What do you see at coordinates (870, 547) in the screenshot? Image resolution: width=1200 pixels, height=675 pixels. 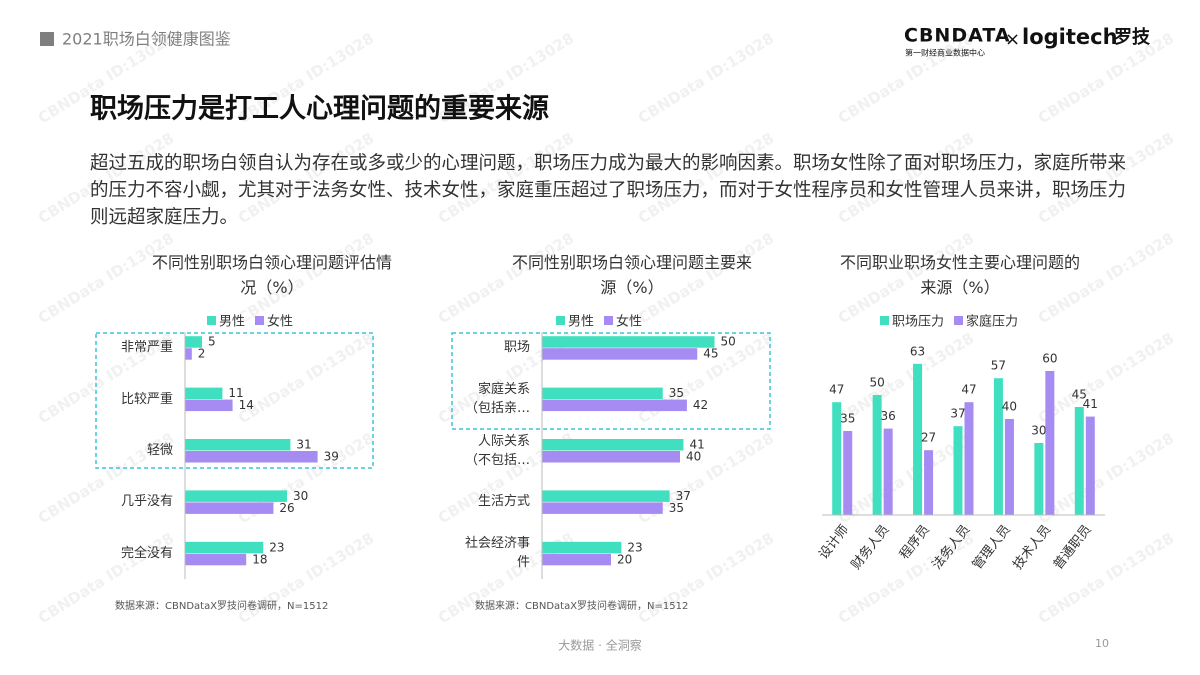 I see `category-label: 财务人员` at bounding box center [870, 547].